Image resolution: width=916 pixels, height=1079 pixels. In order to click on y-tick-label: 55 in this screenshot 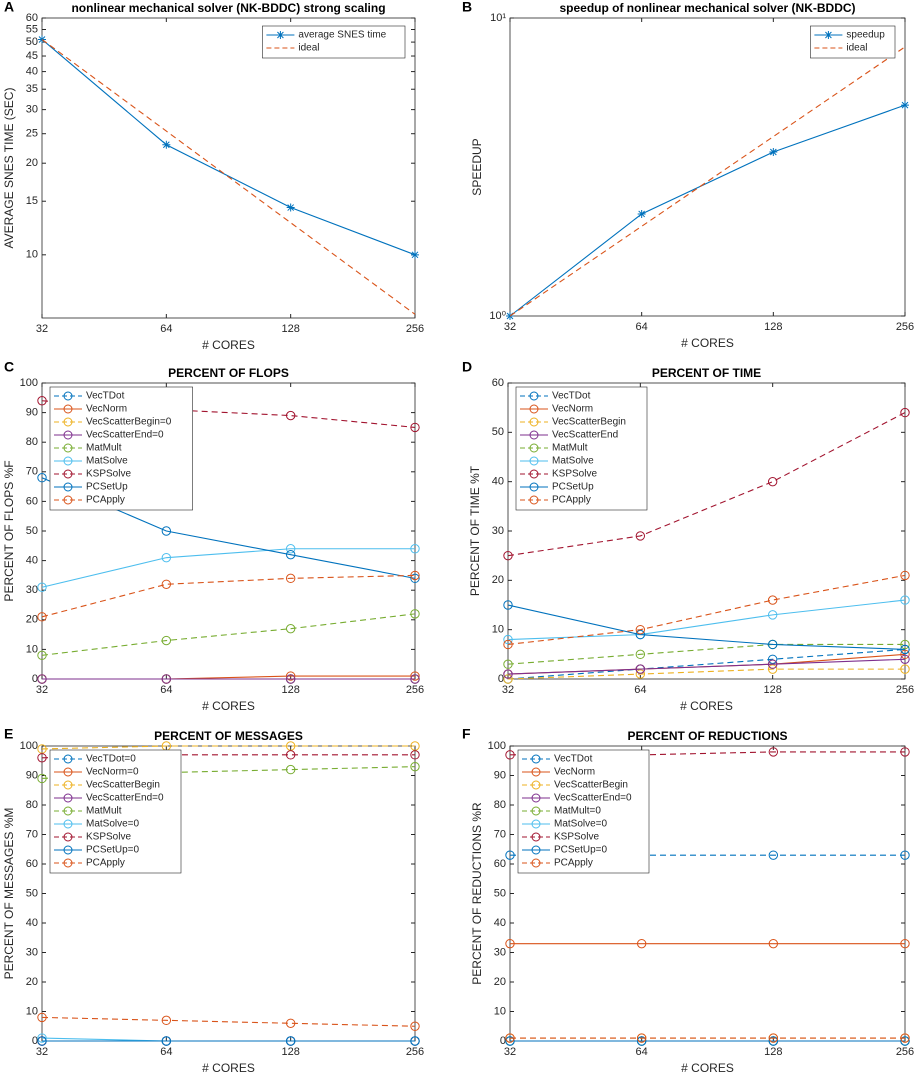, I will do `click(32, 29)`.